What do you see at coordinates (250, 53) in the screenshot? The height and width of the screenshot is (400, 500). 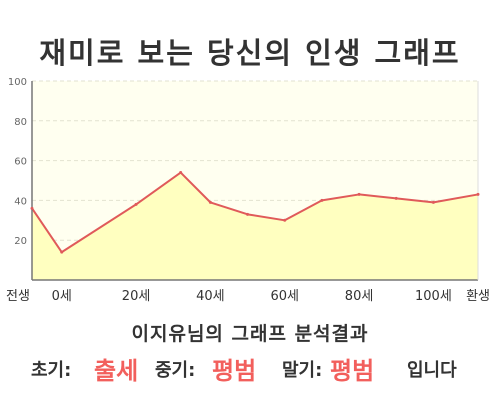 I see `page-title: 재미로 보는 당신의 인생 그래프` at bounding box center [250, 53].